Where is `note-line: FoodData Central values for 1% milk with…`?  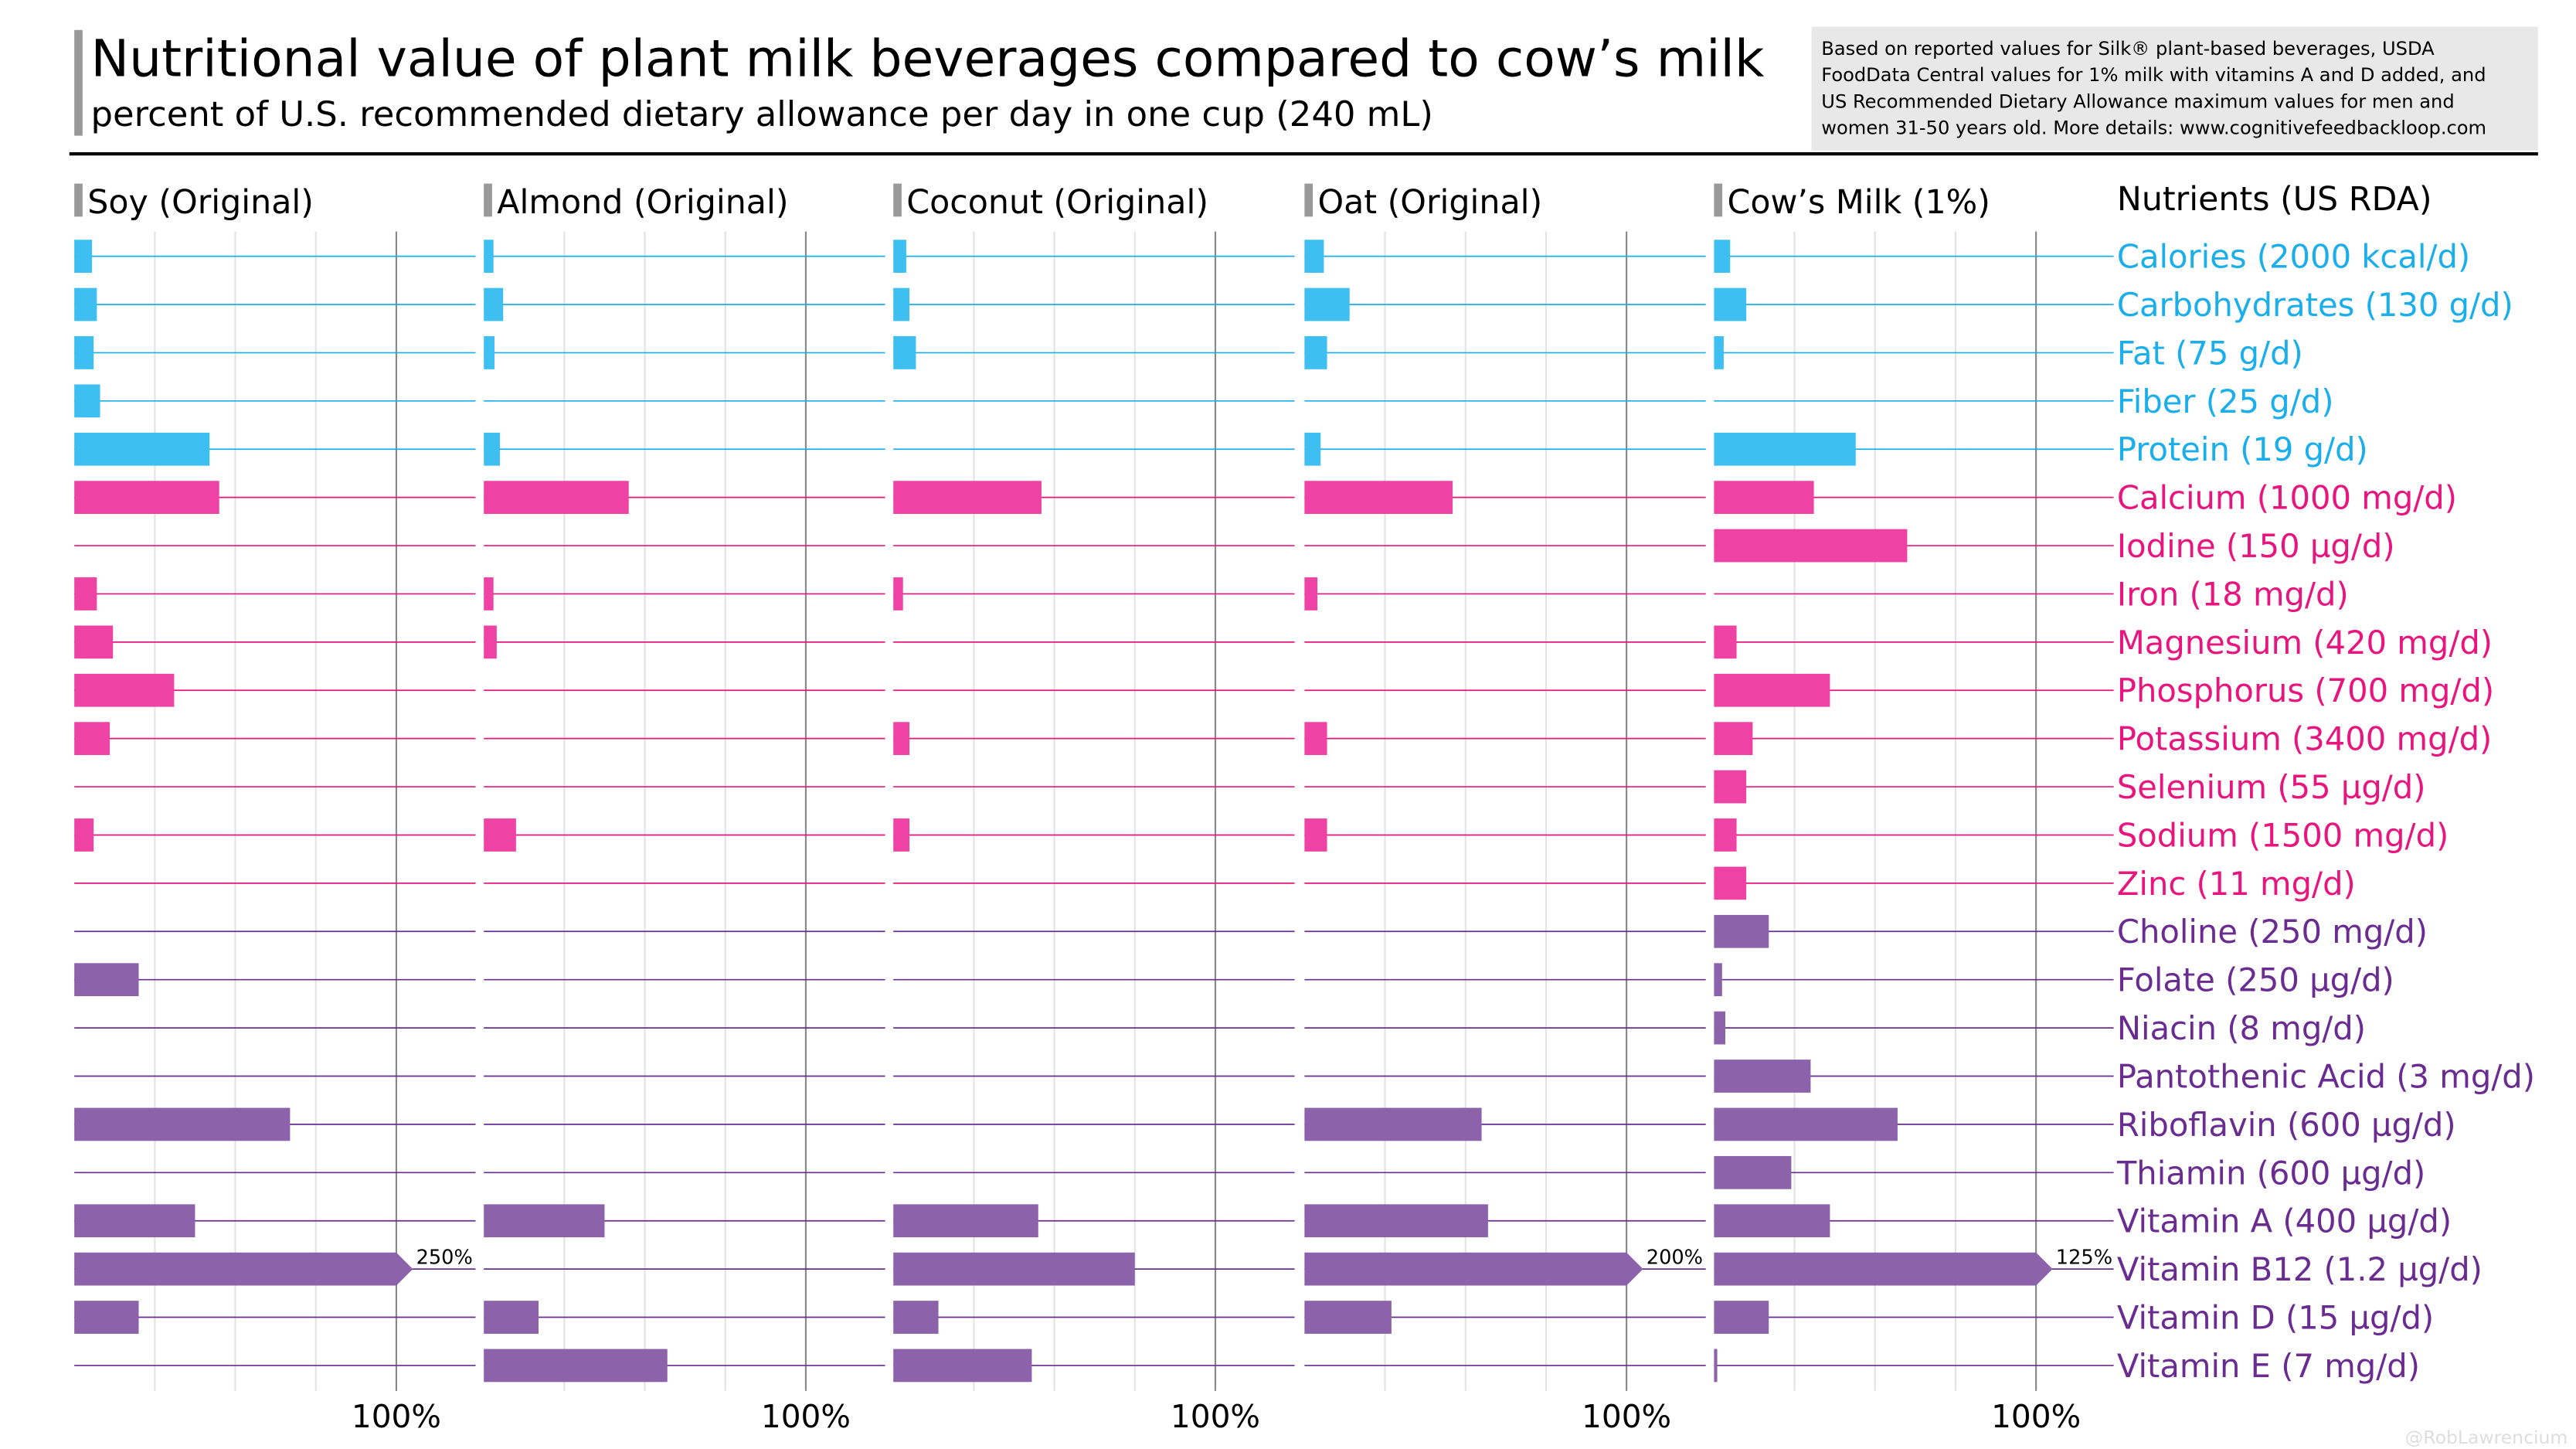 note-line: FoodData Central values for 1% milk with… is located at coordinates (2153, 75).